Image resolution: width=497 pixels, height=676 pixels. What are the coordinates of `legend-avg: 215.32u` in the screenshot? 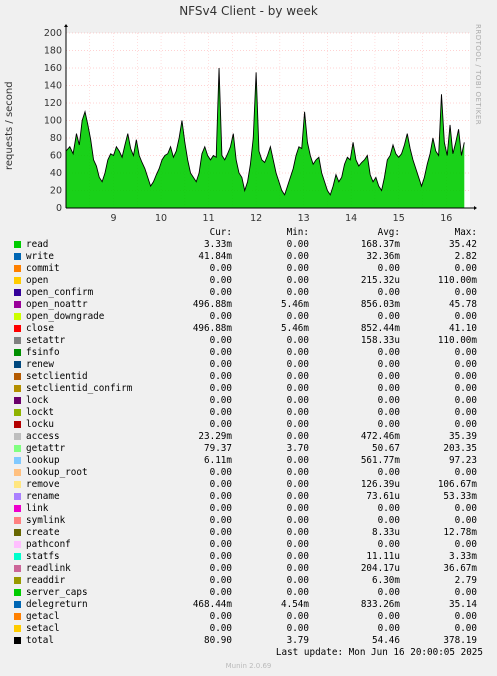 It's located at (380, 280).